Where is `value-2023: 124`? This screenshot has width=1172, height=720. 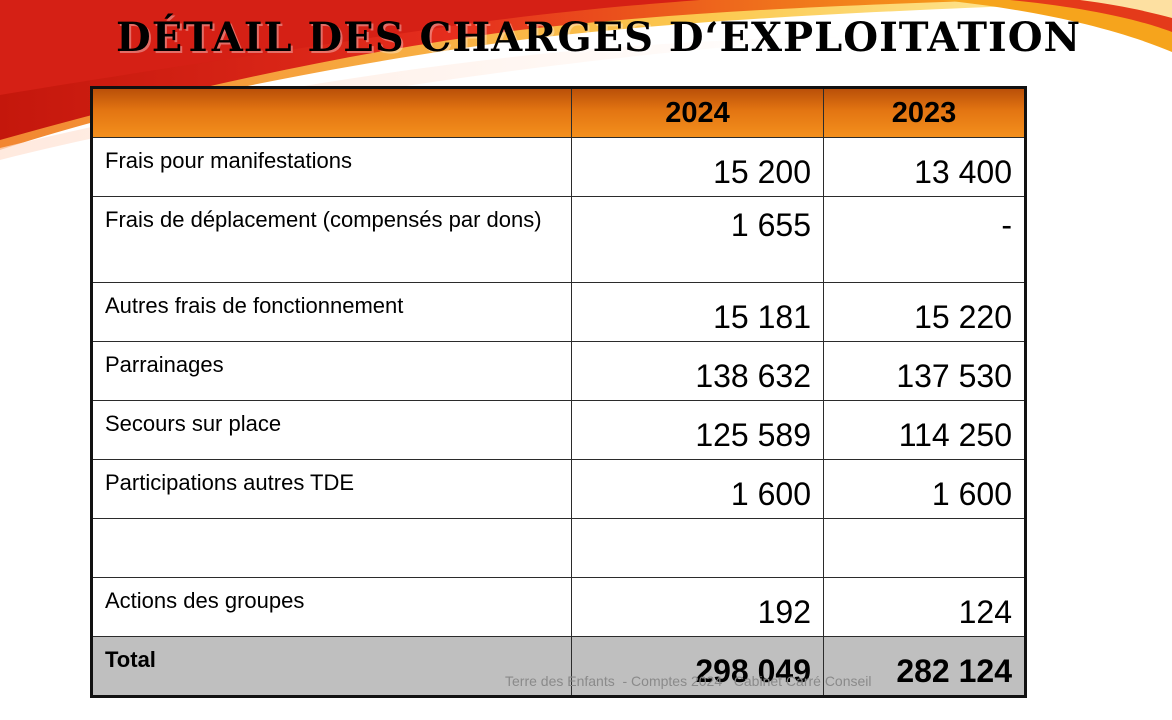
value-2023: 124 is located at coordinates (925, 607).